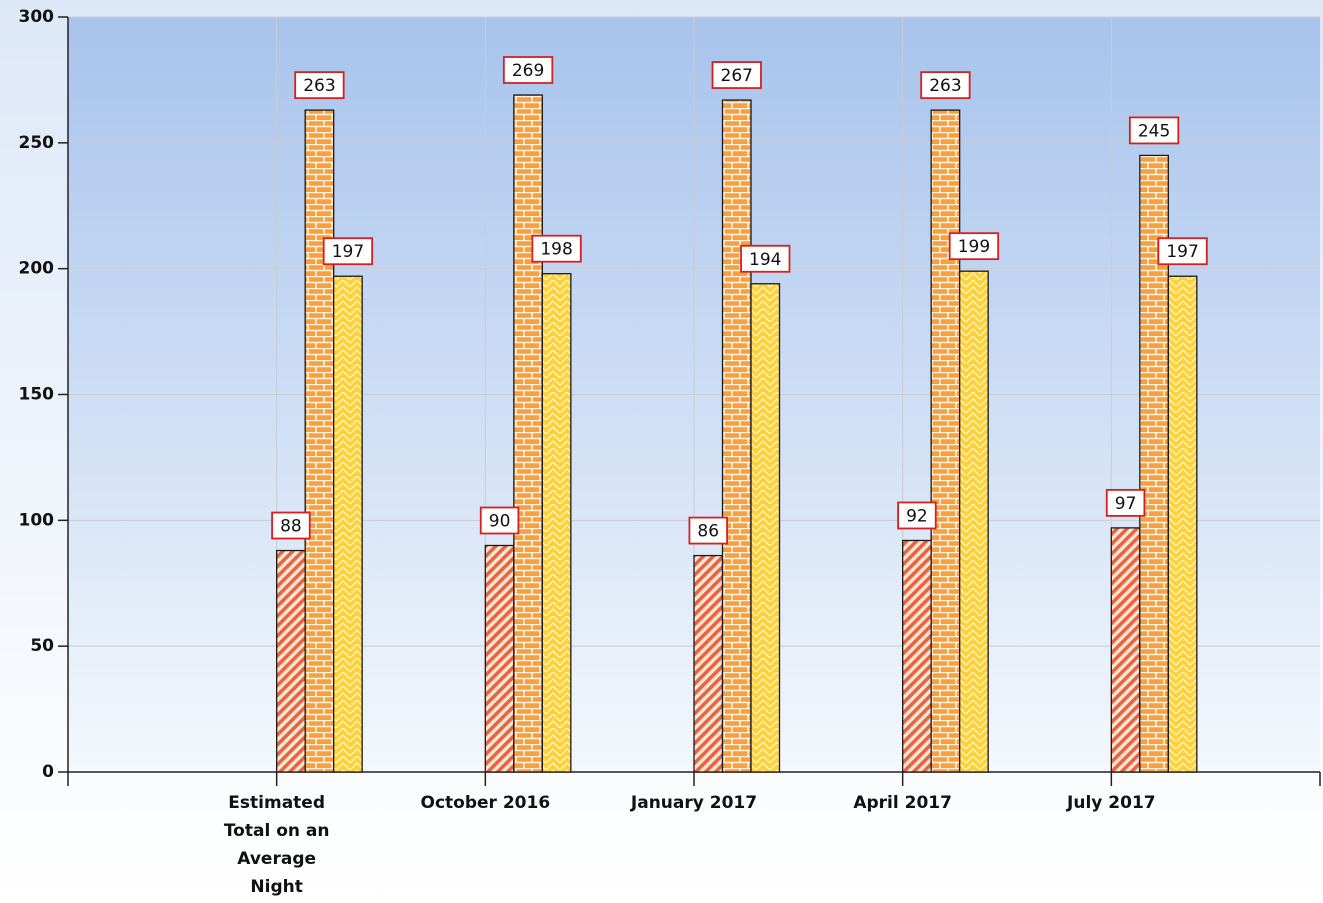 Image resolution: width=1323 pixels, height=903 pixels. What do you see at coordinates (902, 803) in the screenshot?
I see `x-tick-label: April 2017` at bounding box center [902, 803].